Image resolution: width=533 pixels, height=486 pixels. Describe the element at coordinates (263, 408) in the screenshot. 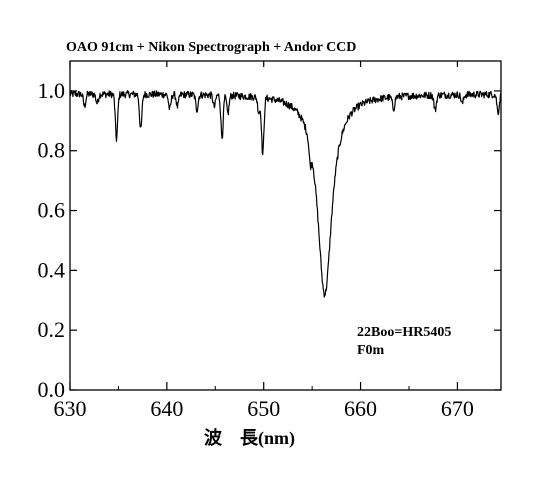

I see `x-tick-label: 650` at that location.